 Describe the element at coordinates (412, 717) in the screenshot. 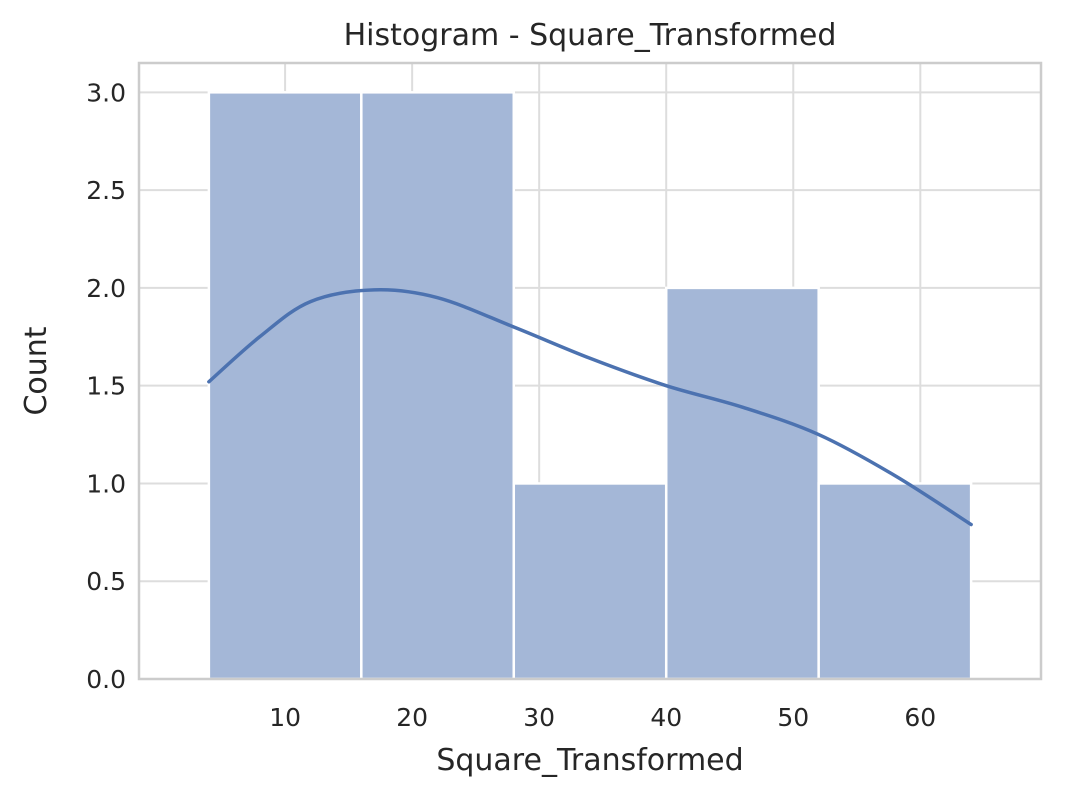

I see `x-tick-label: 20` at that location.